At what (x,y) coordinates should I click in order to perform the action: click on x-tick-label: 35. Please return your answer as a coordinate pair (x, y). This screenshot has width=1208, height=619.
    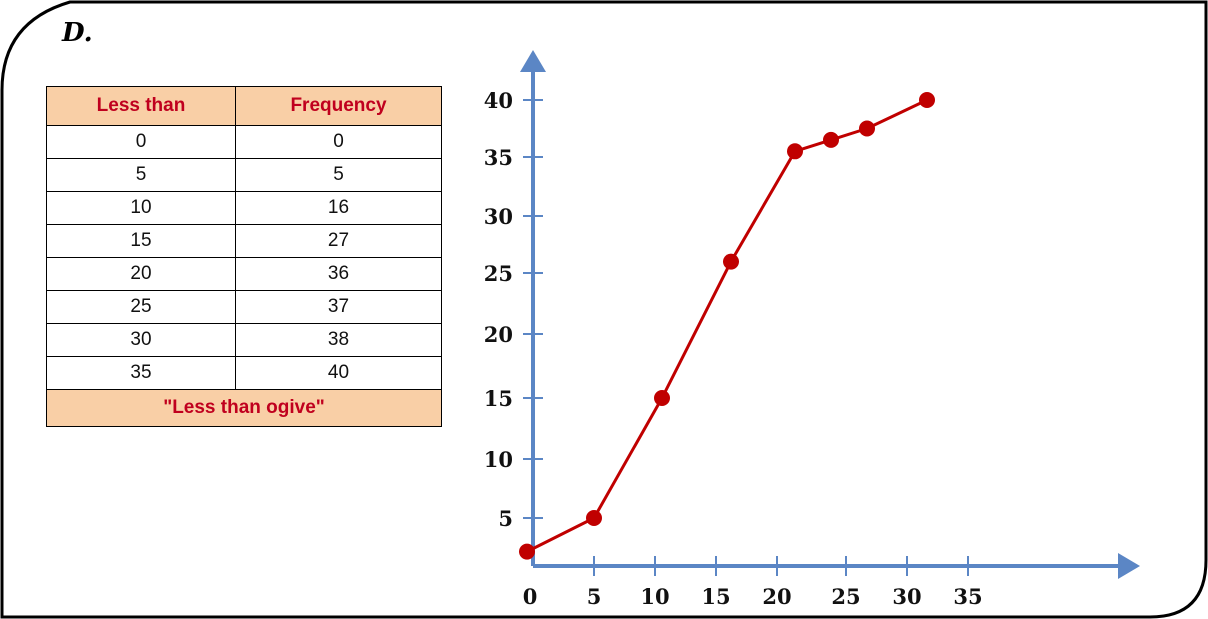
    Looking at the image, I should click on (967, 596).